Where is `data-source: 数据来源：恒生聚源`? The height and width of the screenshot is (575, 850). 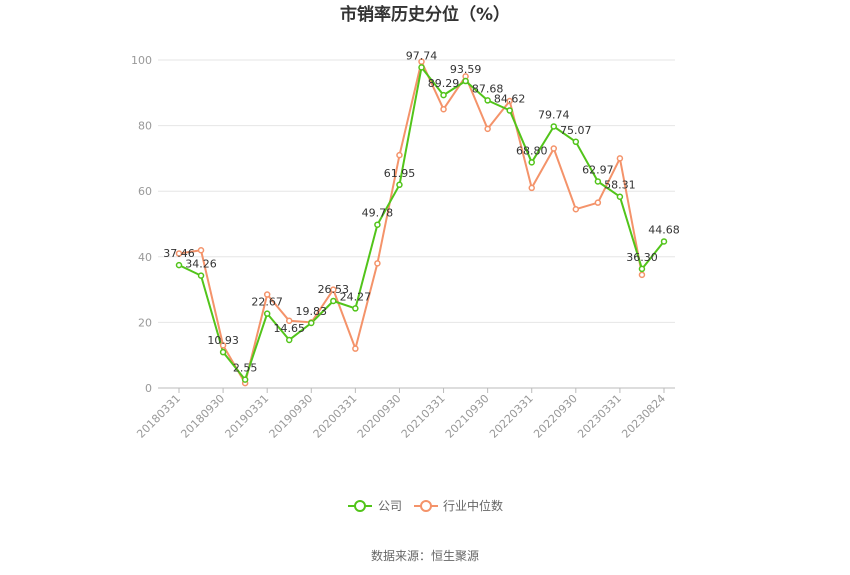
data-source: 数据来源：恒生聚源 is located at coordinates (425, 555).